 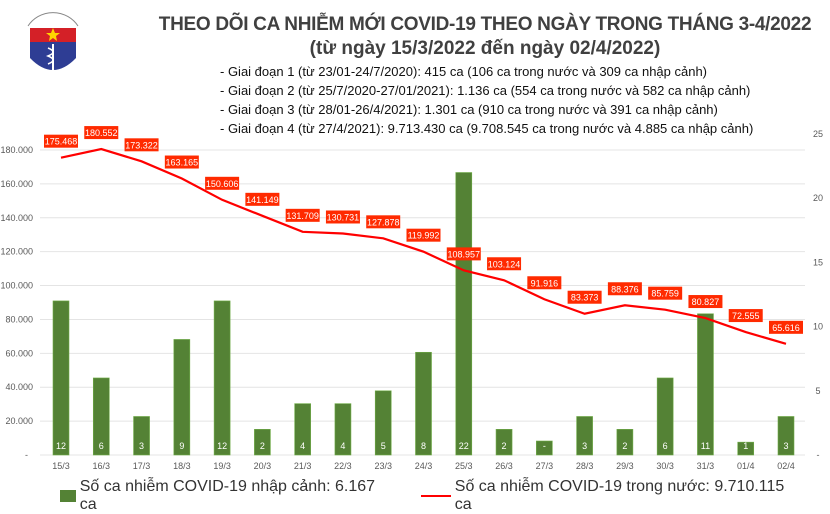 I want to click on x-tick-label: 02/4, so click(x=786, y=465).